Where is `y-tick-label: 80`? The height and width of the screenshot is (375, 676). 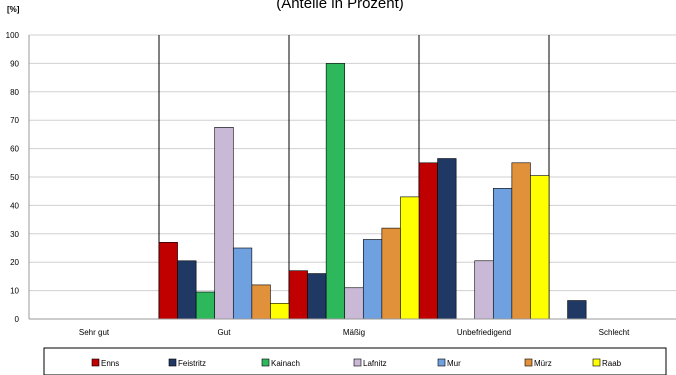 y-tick-label: 80 is located at coordinates (14, 92).